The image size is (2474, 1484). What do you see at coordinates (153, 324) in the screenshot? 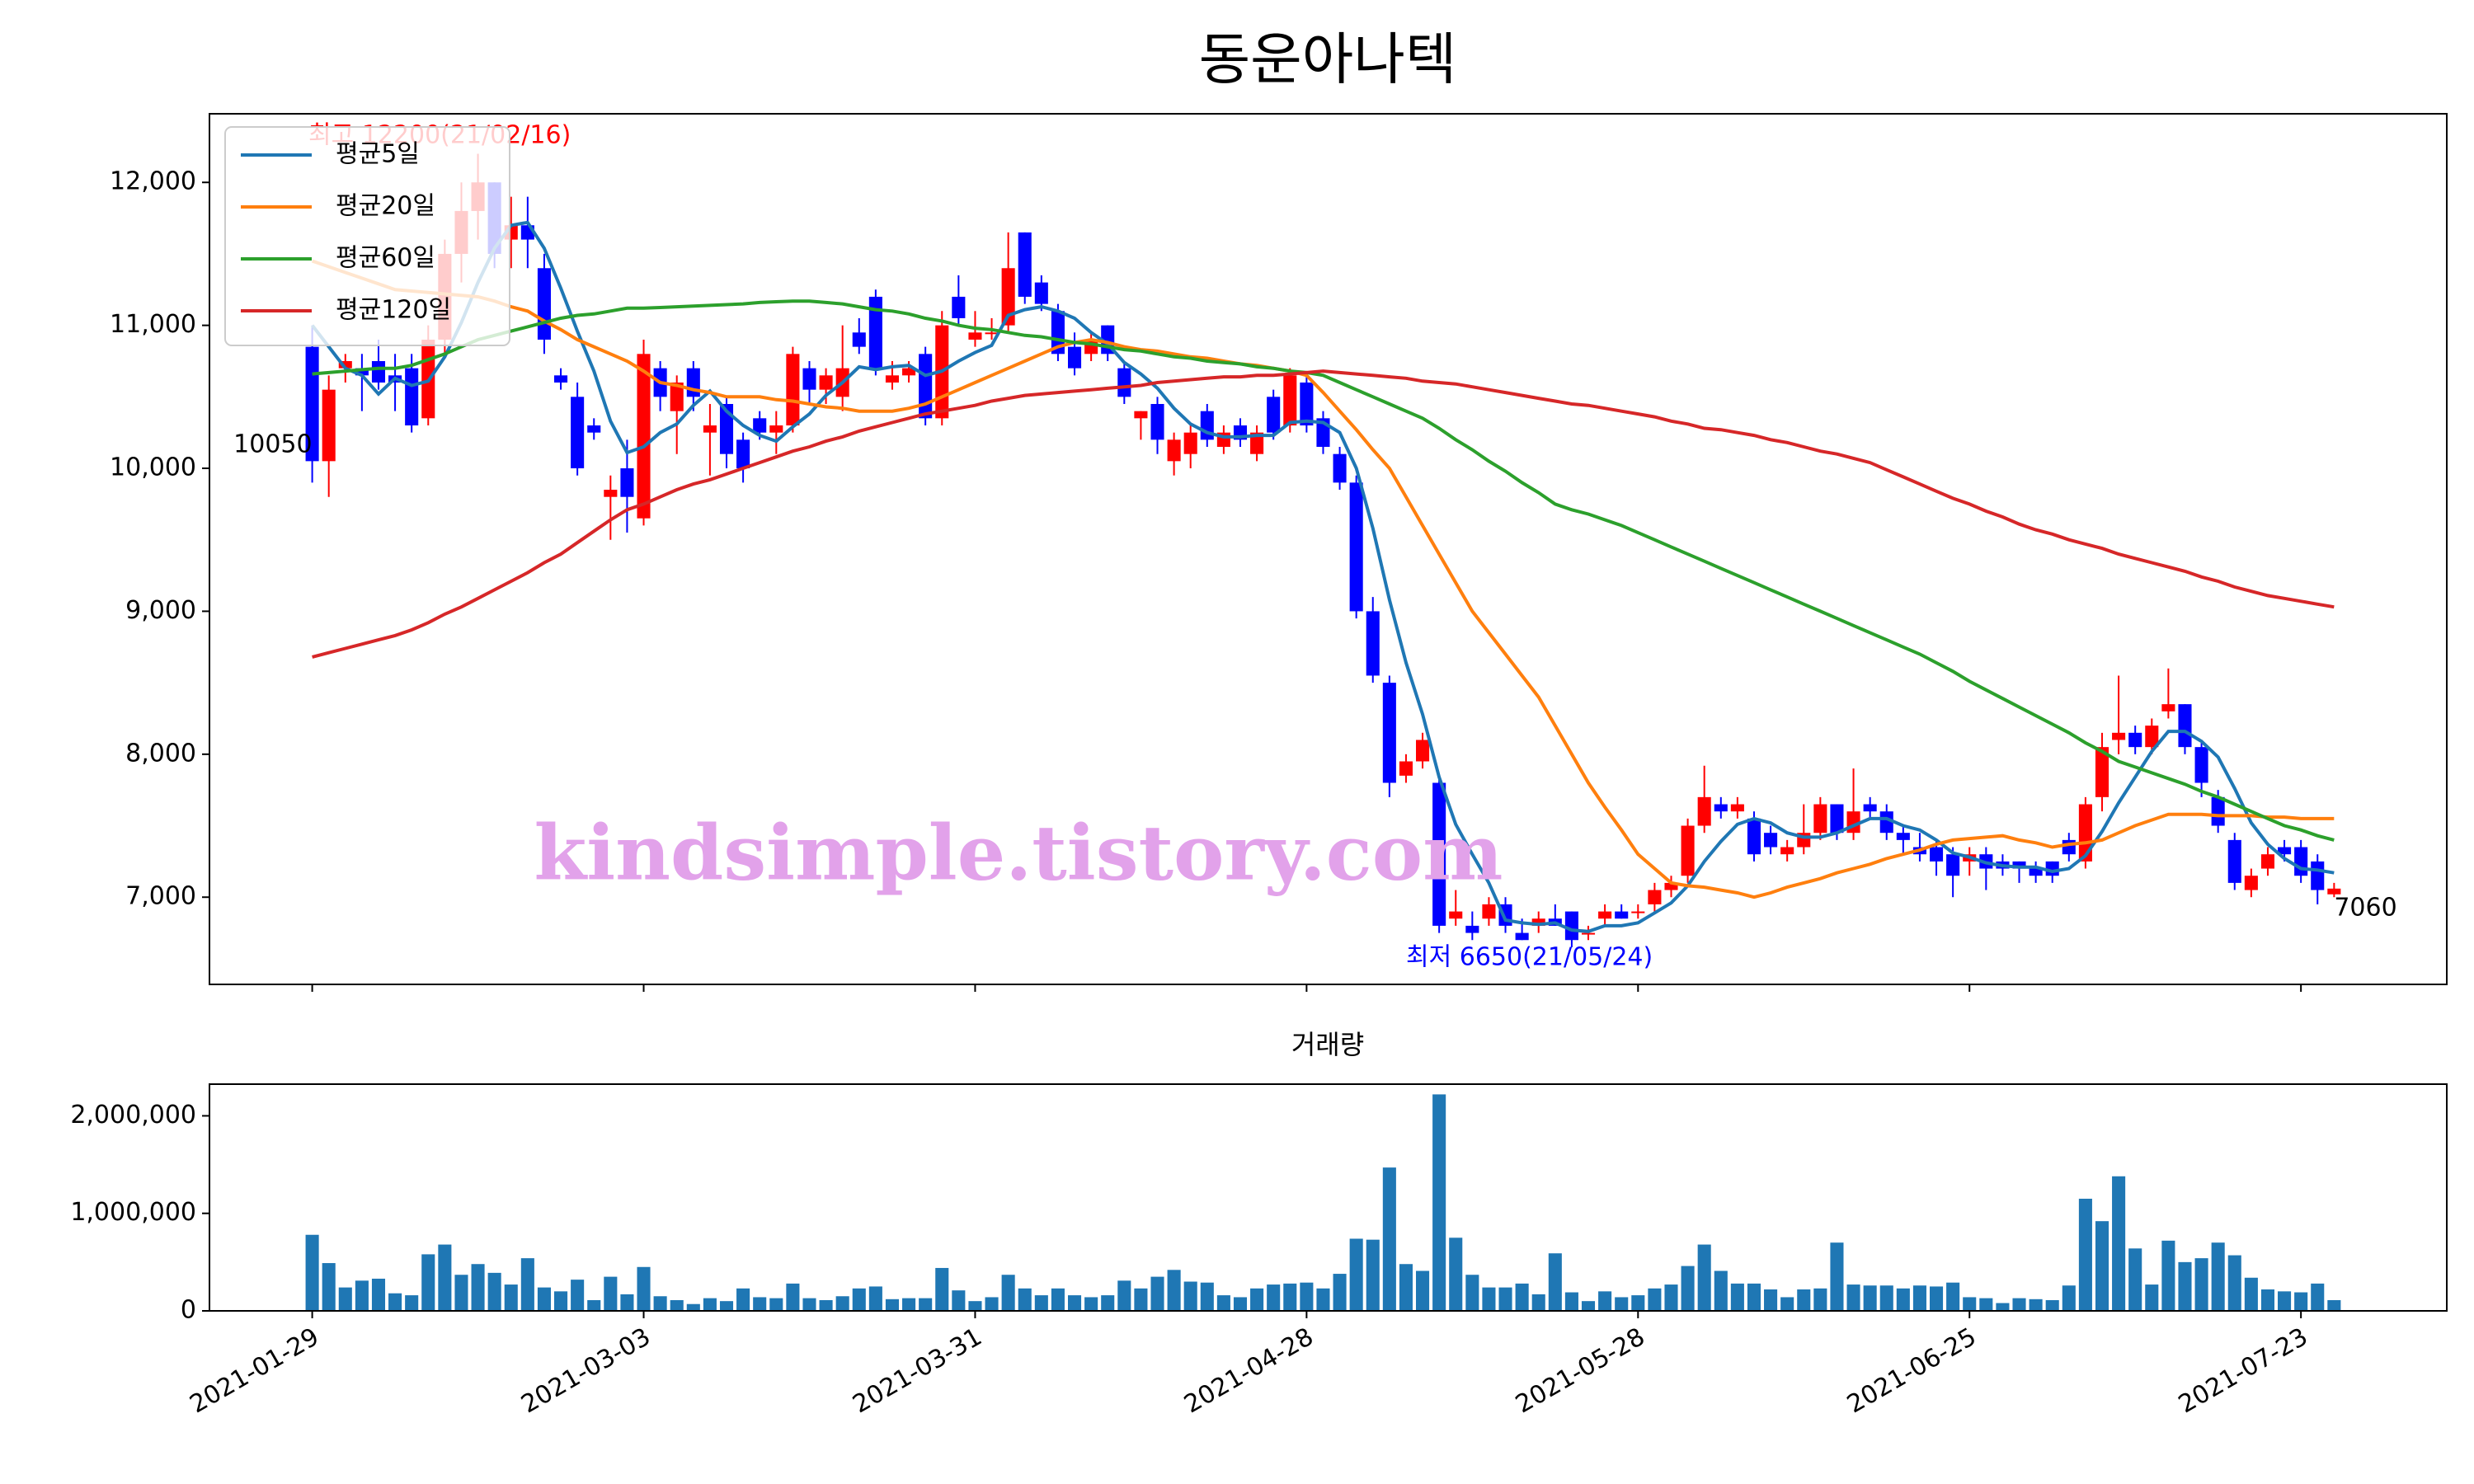
I see `y-tick-label: 11,000` at bounding box center [153, 324].